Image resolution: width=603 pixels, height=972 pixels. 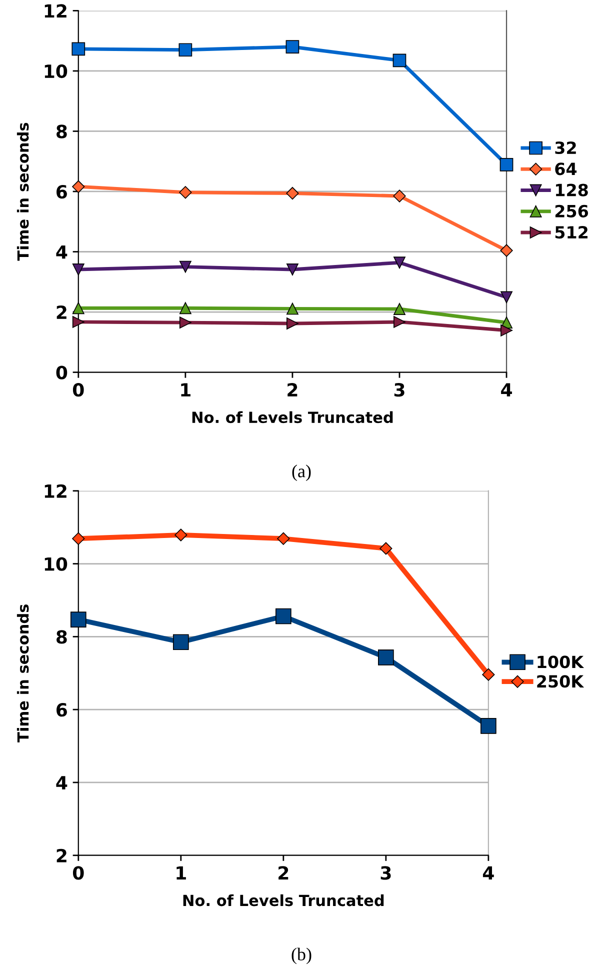 What do you see at coordinates (301, 472) in the screenshot?
I see `text: (a)` at bounding box center [301, 472].